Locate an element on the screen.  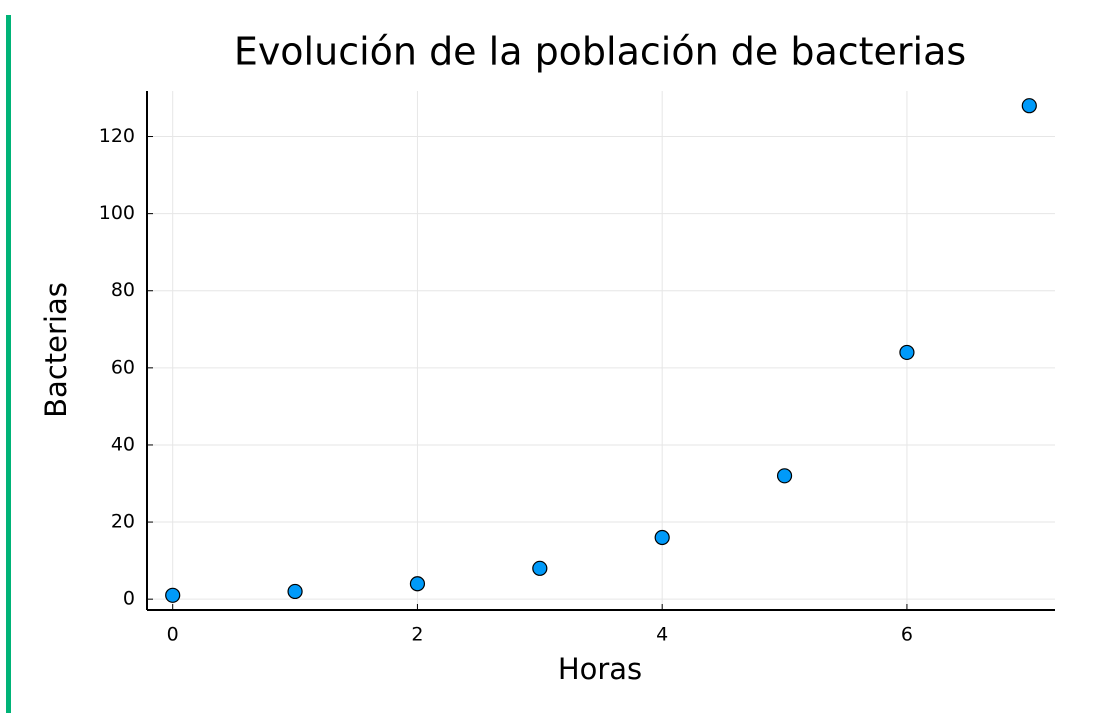
x-tick-label: 2 is located at coordinates (417, 635).